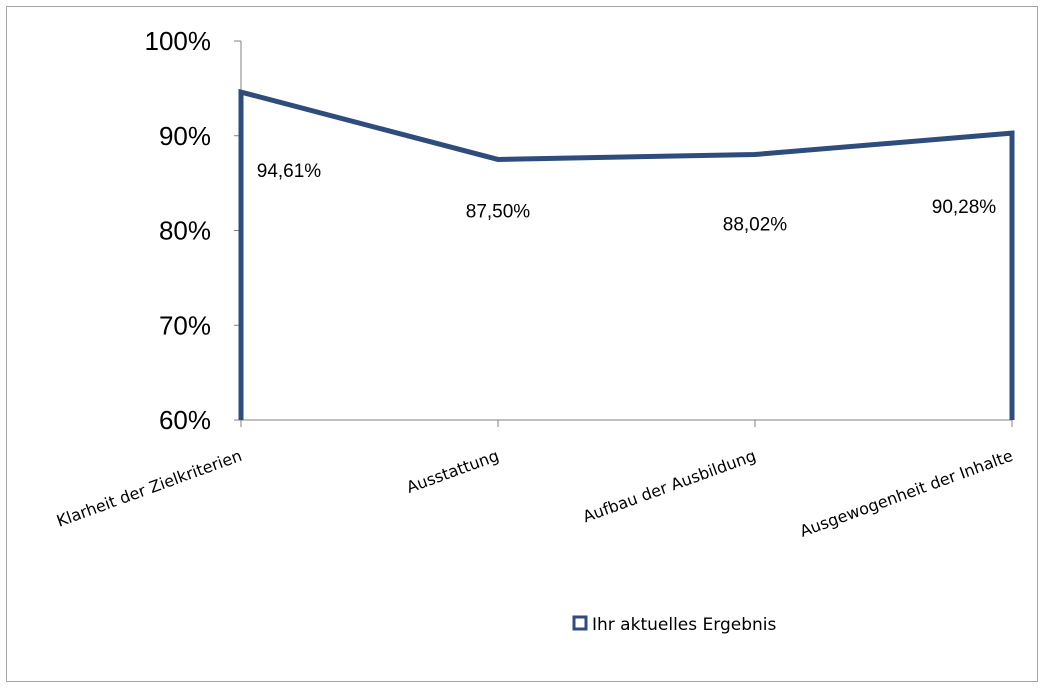 The width and height of the screenshot is (1046, 688). What do you see at coordinates (669, 486) in the screenshot?
I see `x-category-label: Aufbau der Ausbildung` at bounding box center [669, 486].